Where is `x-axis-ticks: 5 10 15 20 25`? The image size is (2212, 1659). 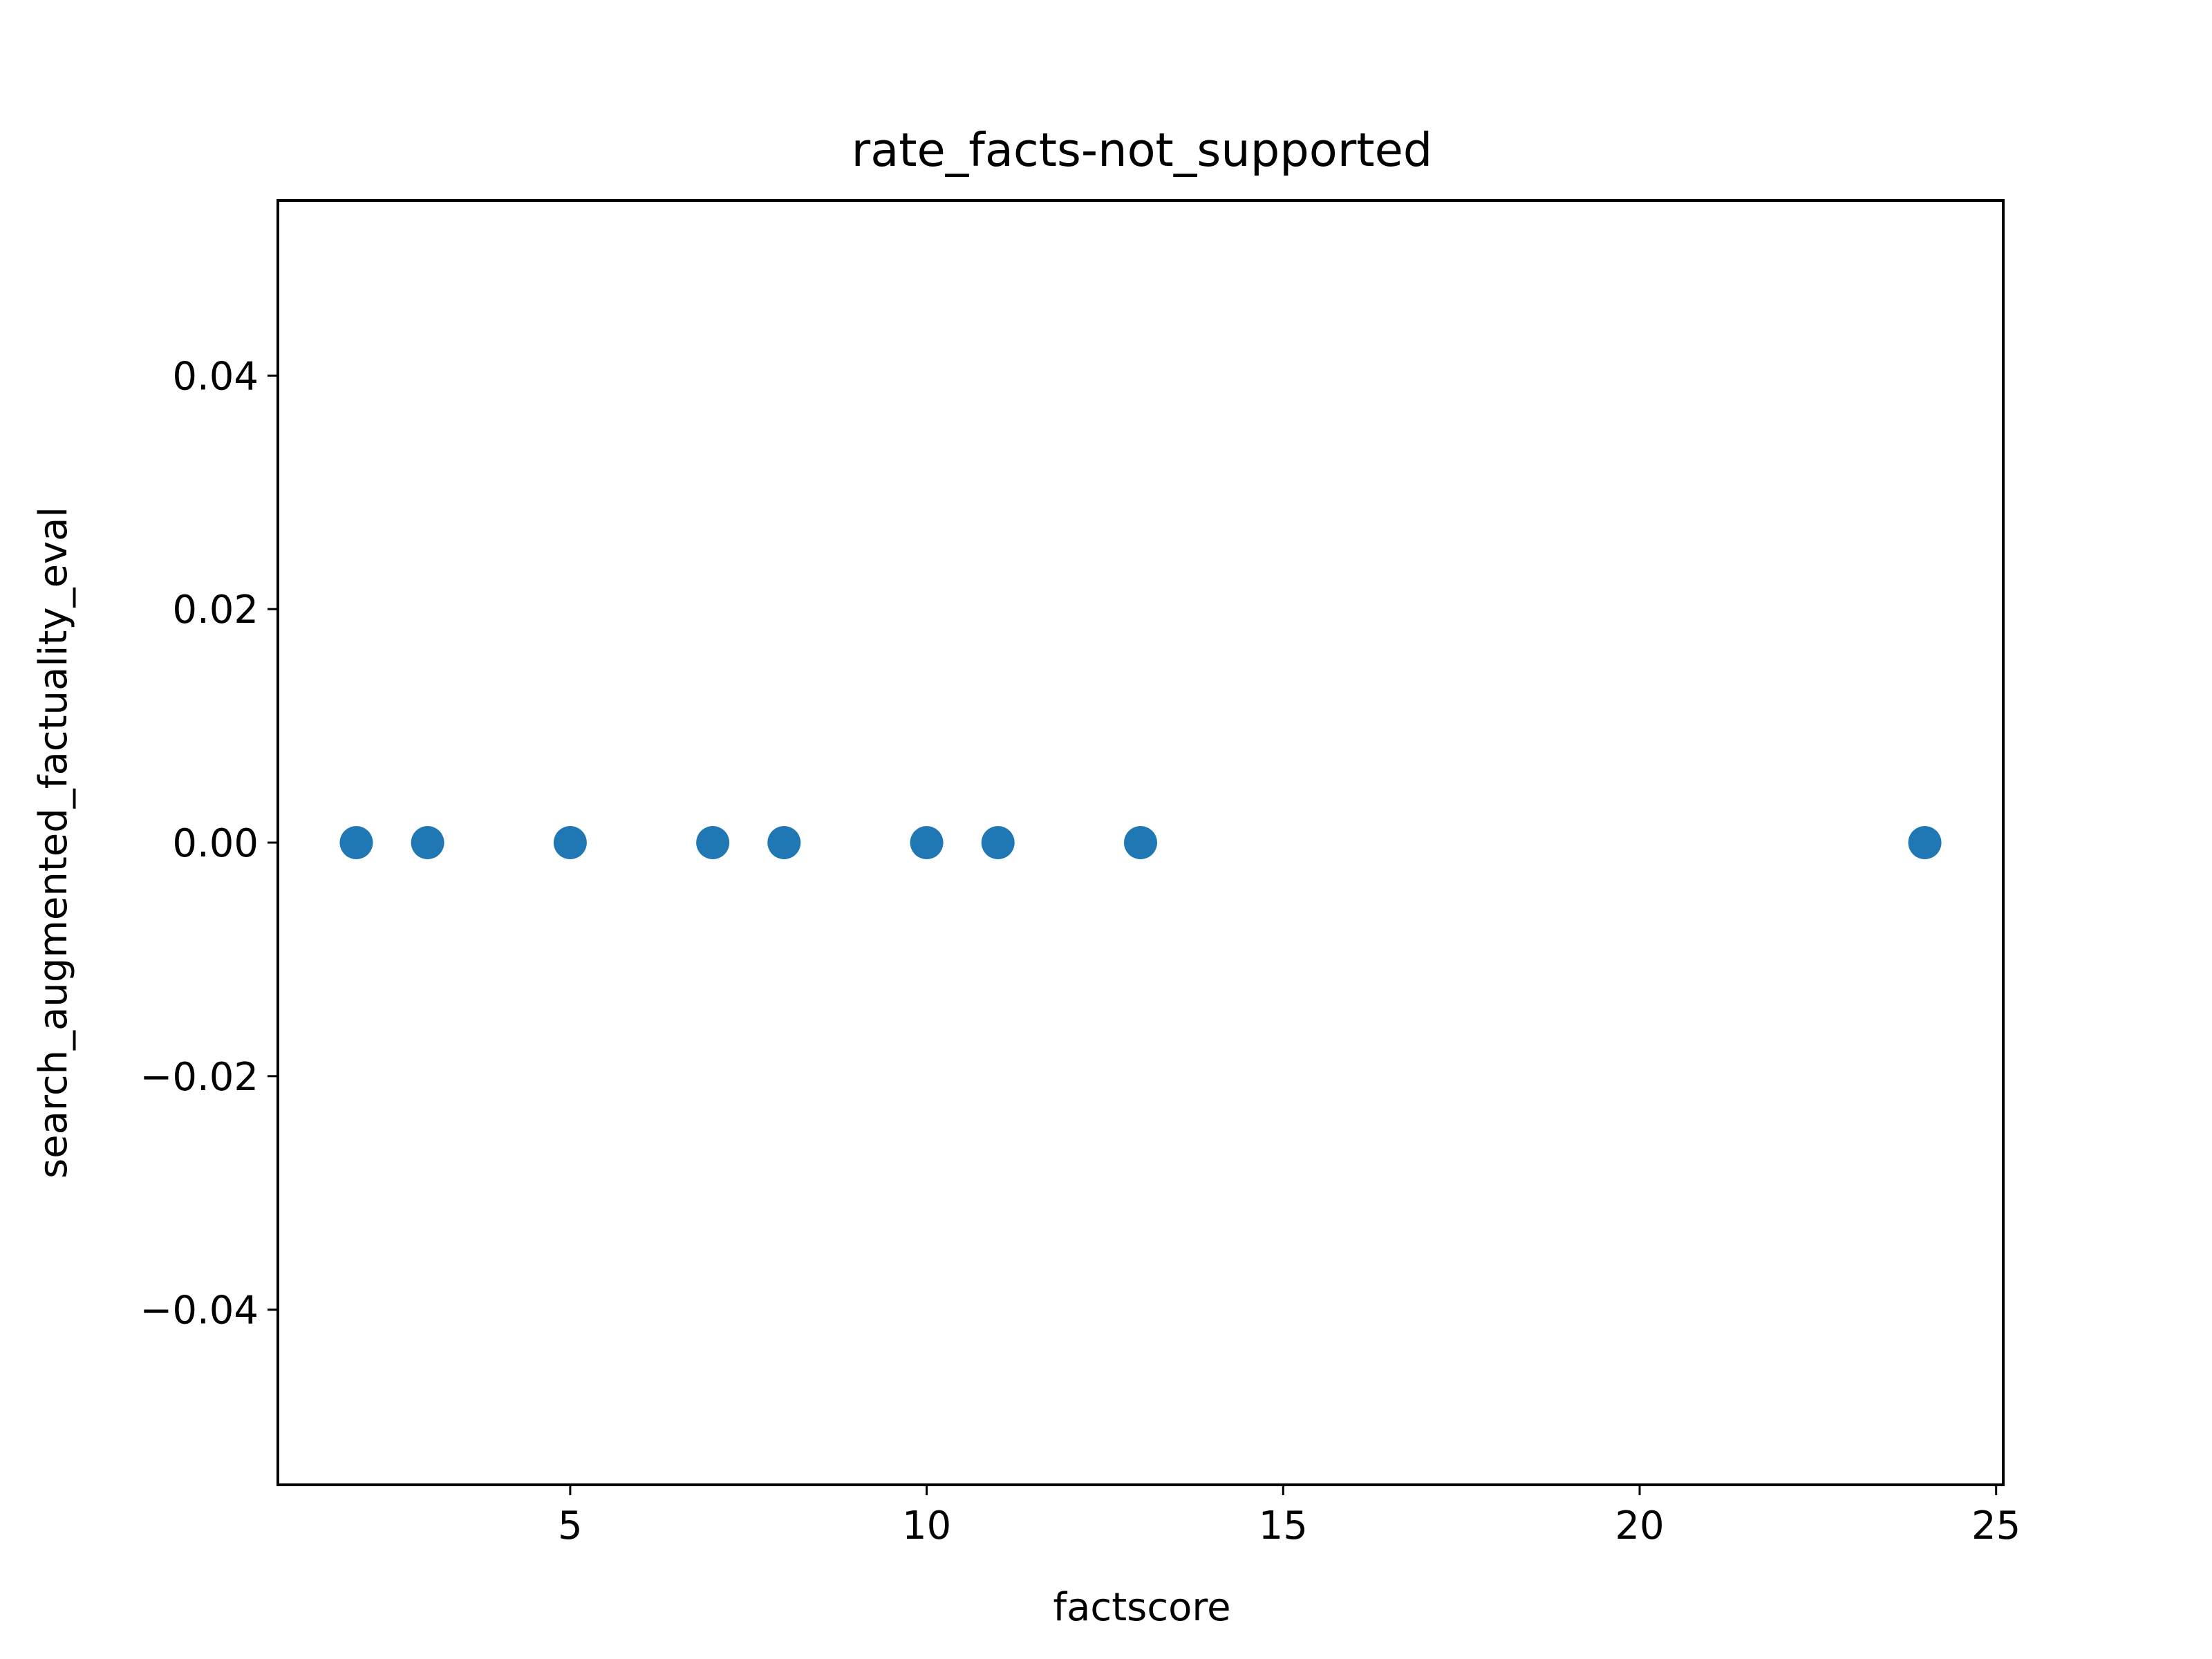 x-axis-ticks: 5 10 15 20 25 is located at coordinates (1289, 1516).